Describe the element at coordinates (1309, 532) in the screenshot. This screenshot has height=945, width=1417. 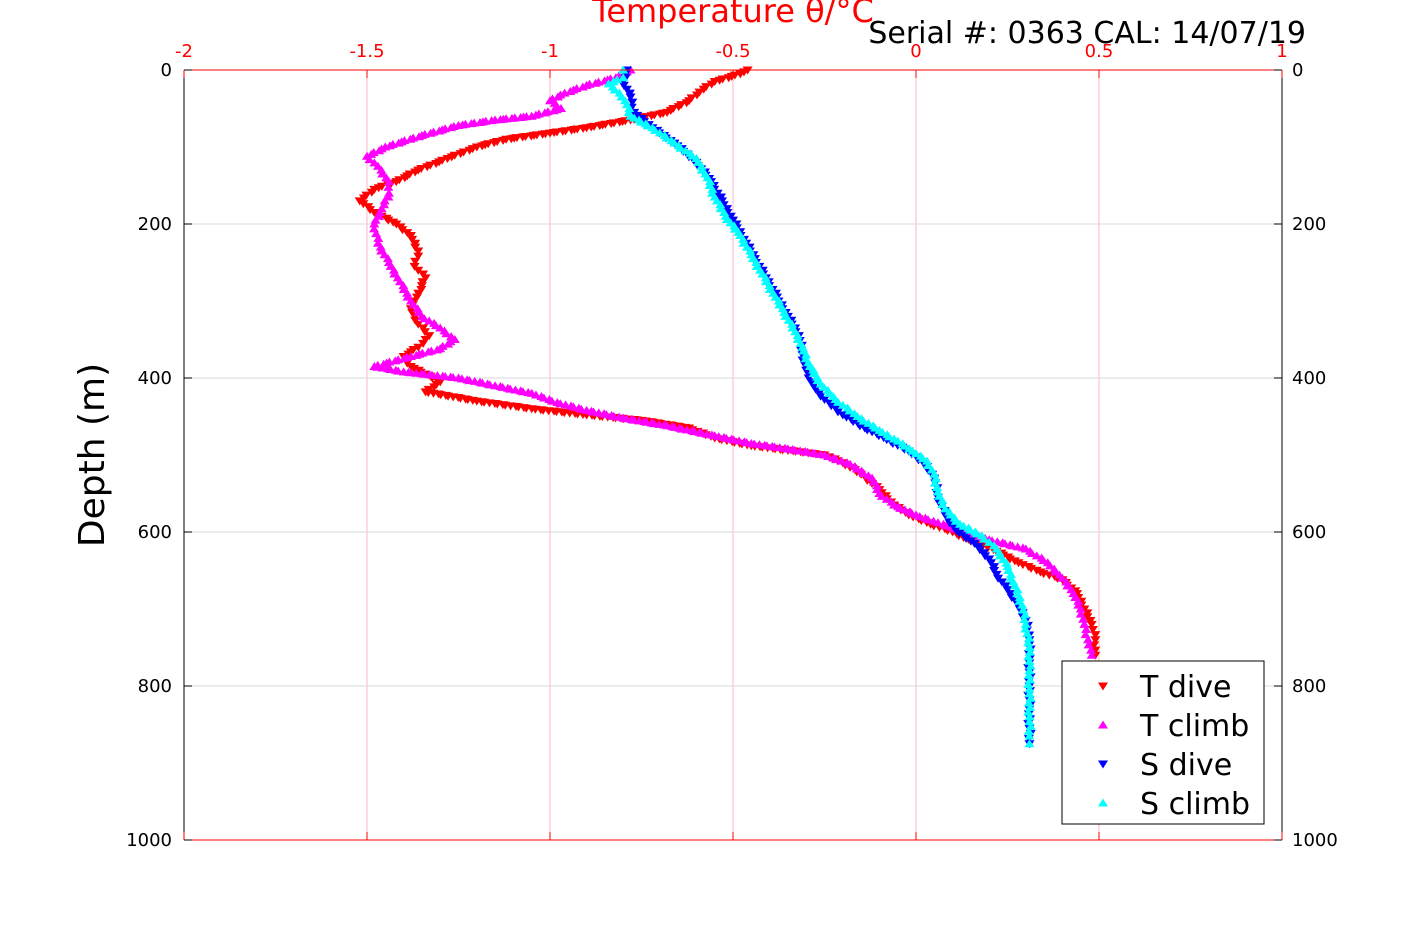
I see `y-tick-label-right: 600` at that location.